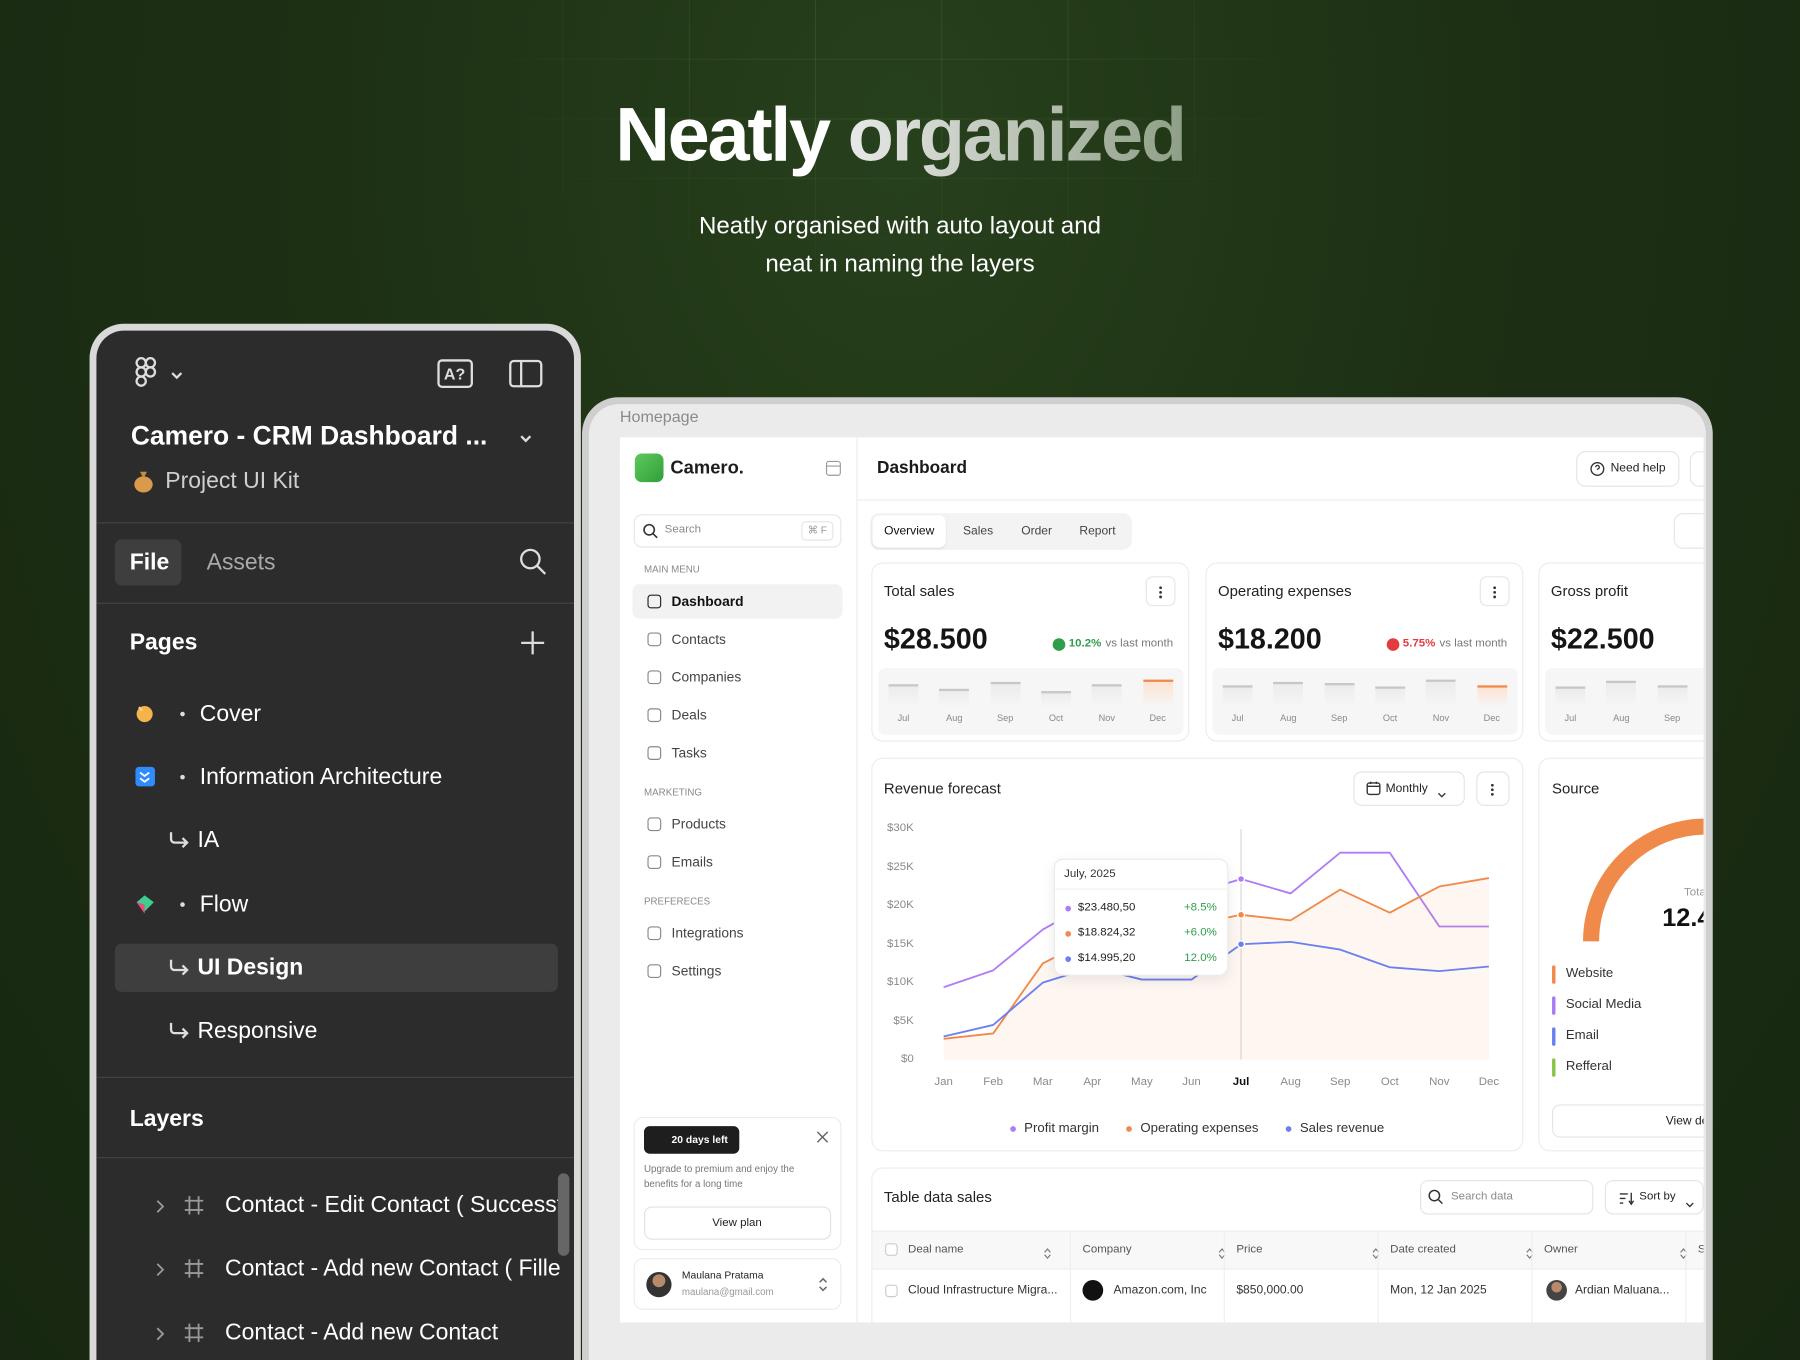  I want to click on panel-tab: File, so click(149, 562).